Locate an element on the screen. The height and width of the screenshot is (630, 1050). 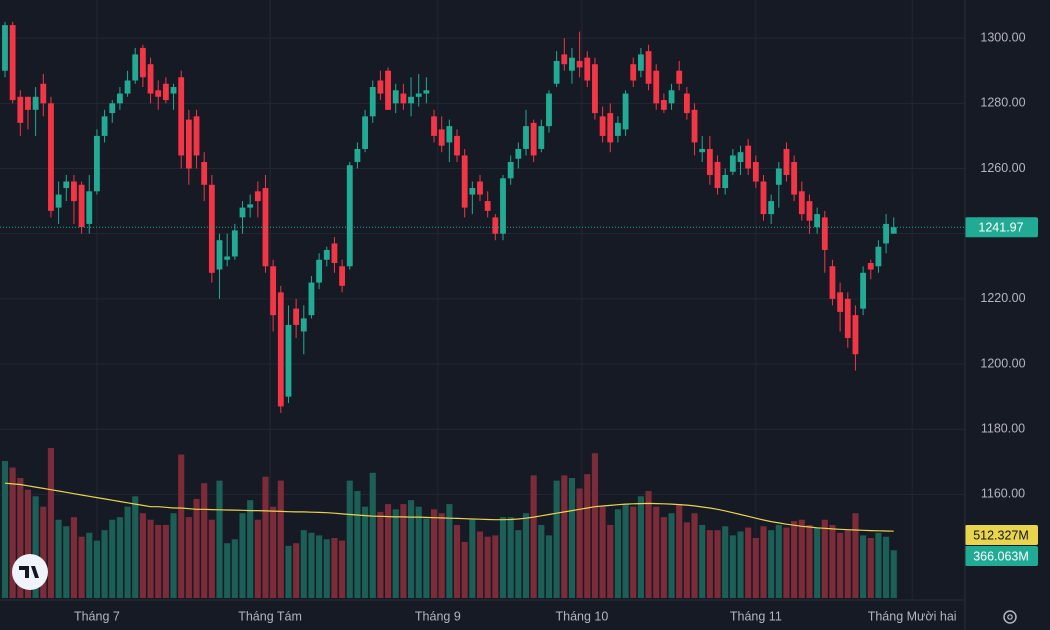
x-tick-label: Tháng Mười hai is located at coordinates (912, 616).